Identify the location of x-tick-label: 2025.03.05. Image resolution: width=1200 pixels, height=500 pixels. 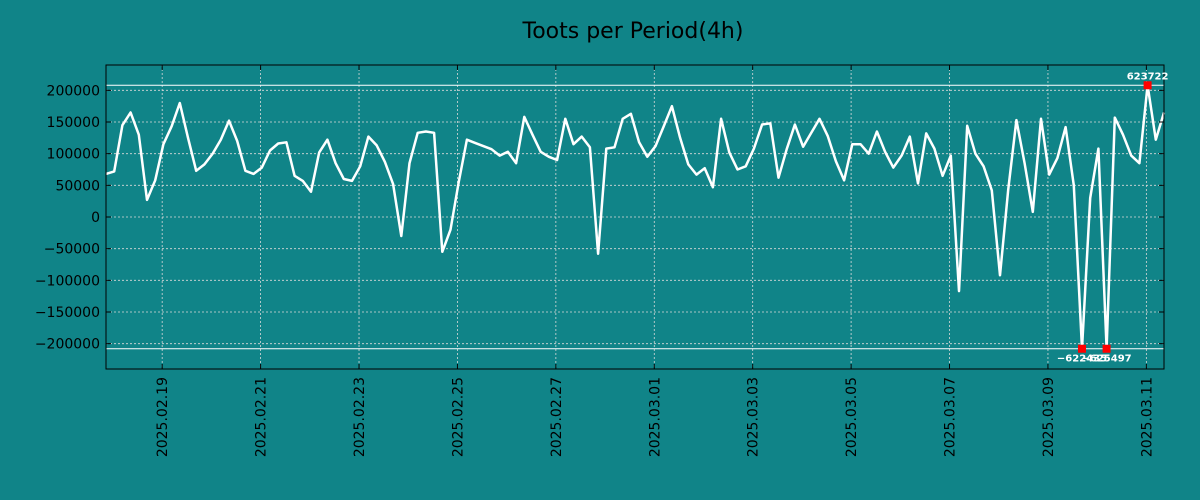
(852, 417).